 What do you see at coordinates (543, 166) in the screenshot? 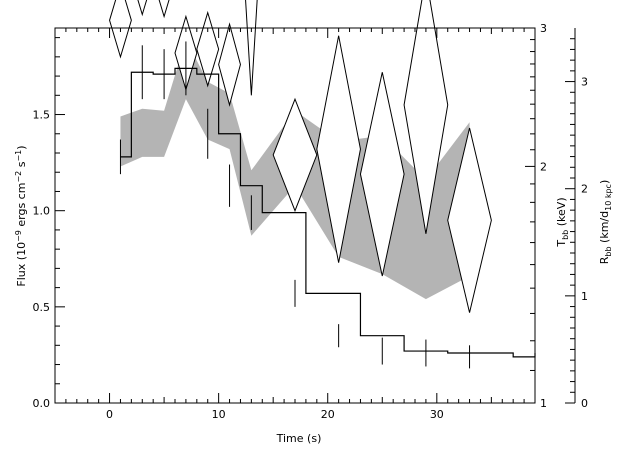
I see `temperature-tick-label-1: 2` at bounding box center [543, 166].